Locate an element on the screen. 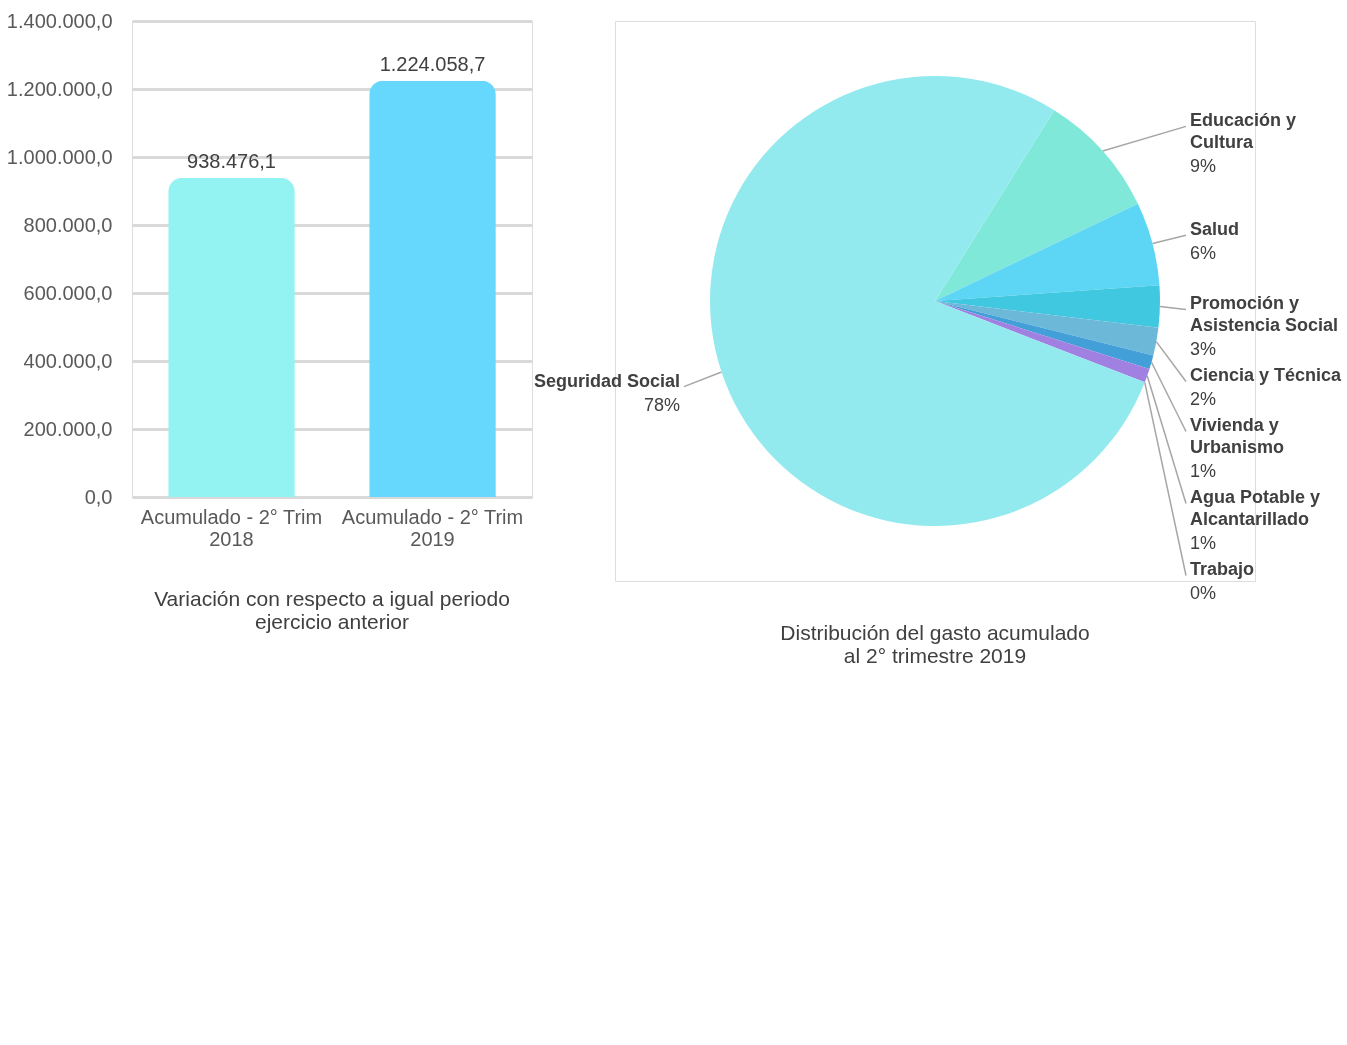 This screenshot has height=1045, width=1347. slice-label: Salud is located at coordinates (1215, 229).